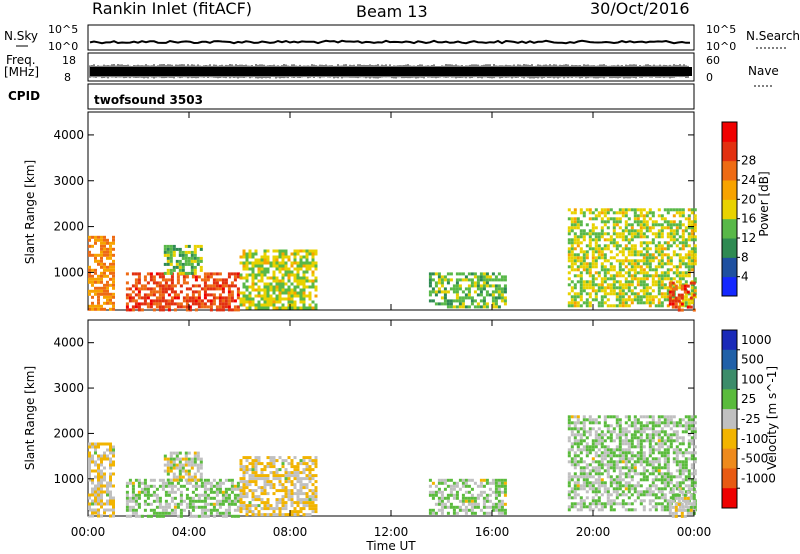 The width and height of the screenshot is (800, 554). Describe the element at coordinates (148, 100) in the screenshot. I see `cpid-value: twofsound 3503` at that location.